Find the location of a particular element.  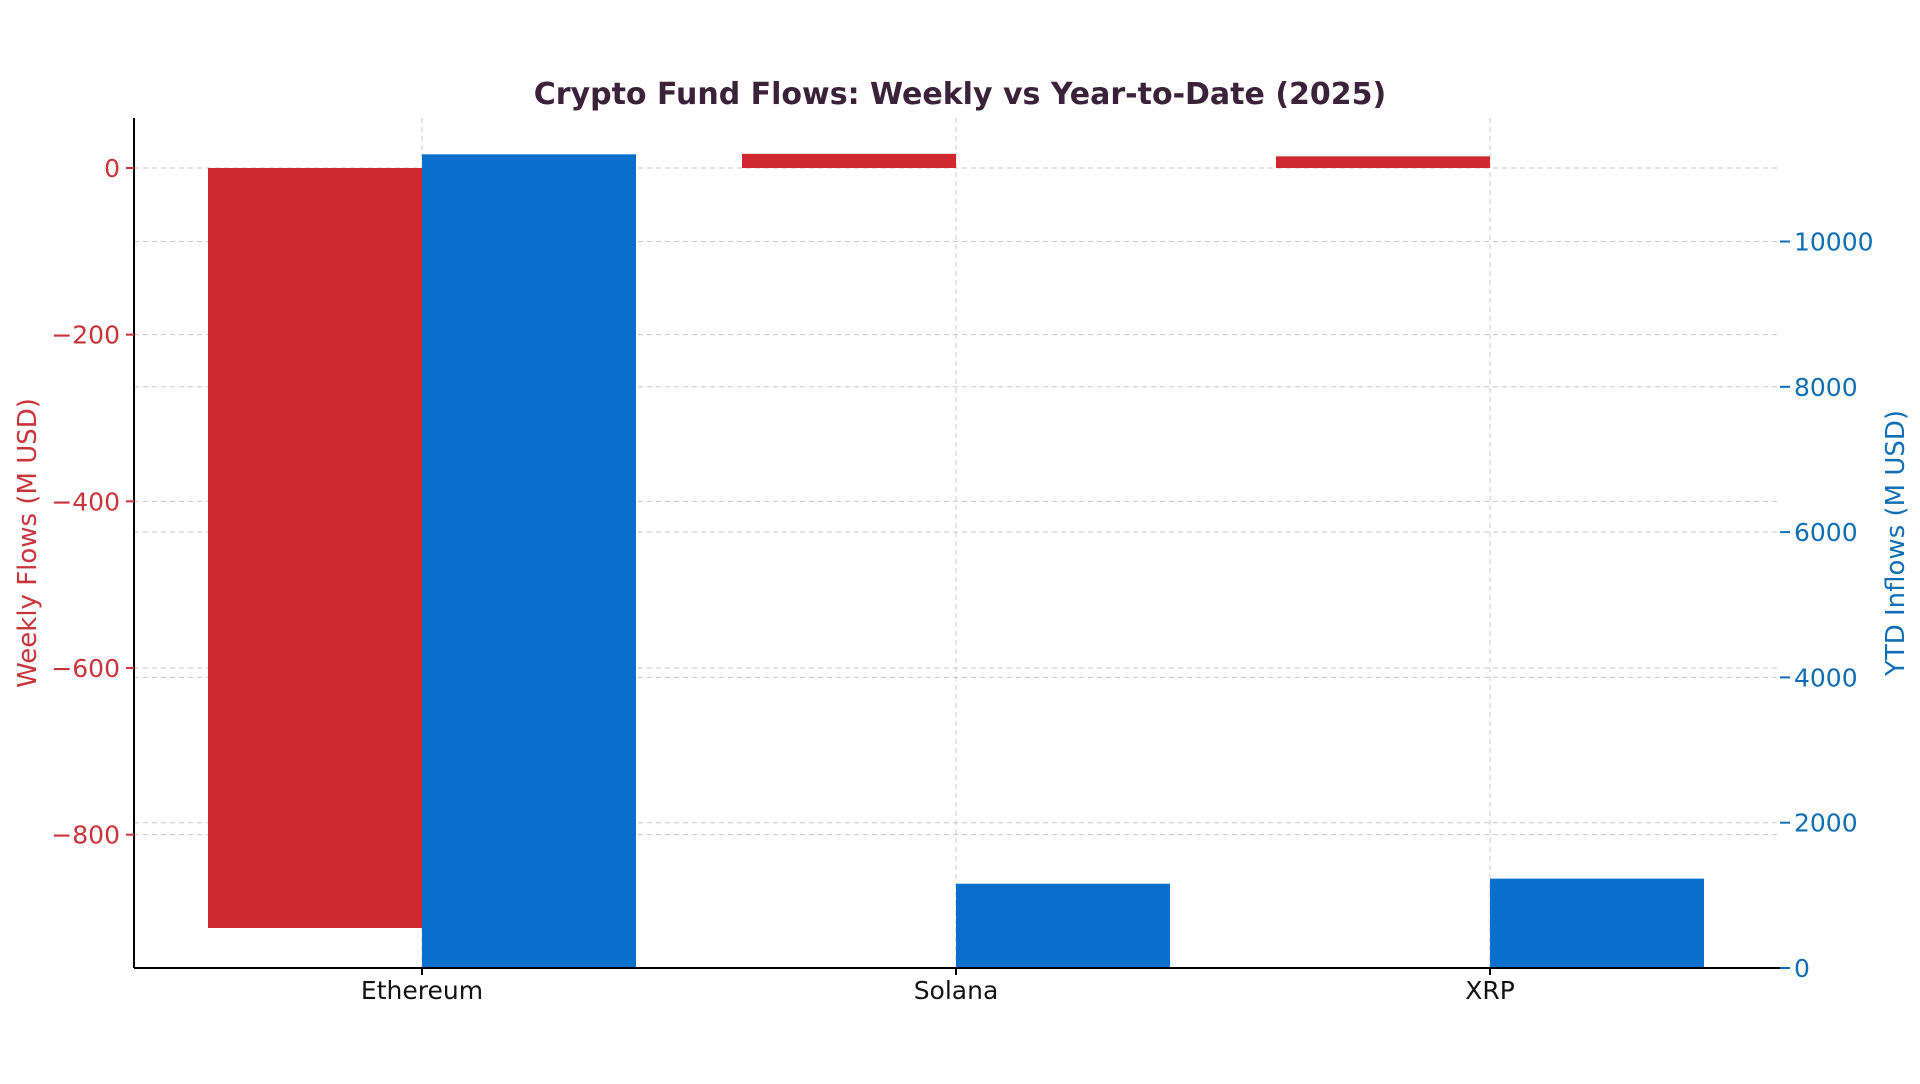

ytd-bar-ethereum is located at coordinates (529, 561).